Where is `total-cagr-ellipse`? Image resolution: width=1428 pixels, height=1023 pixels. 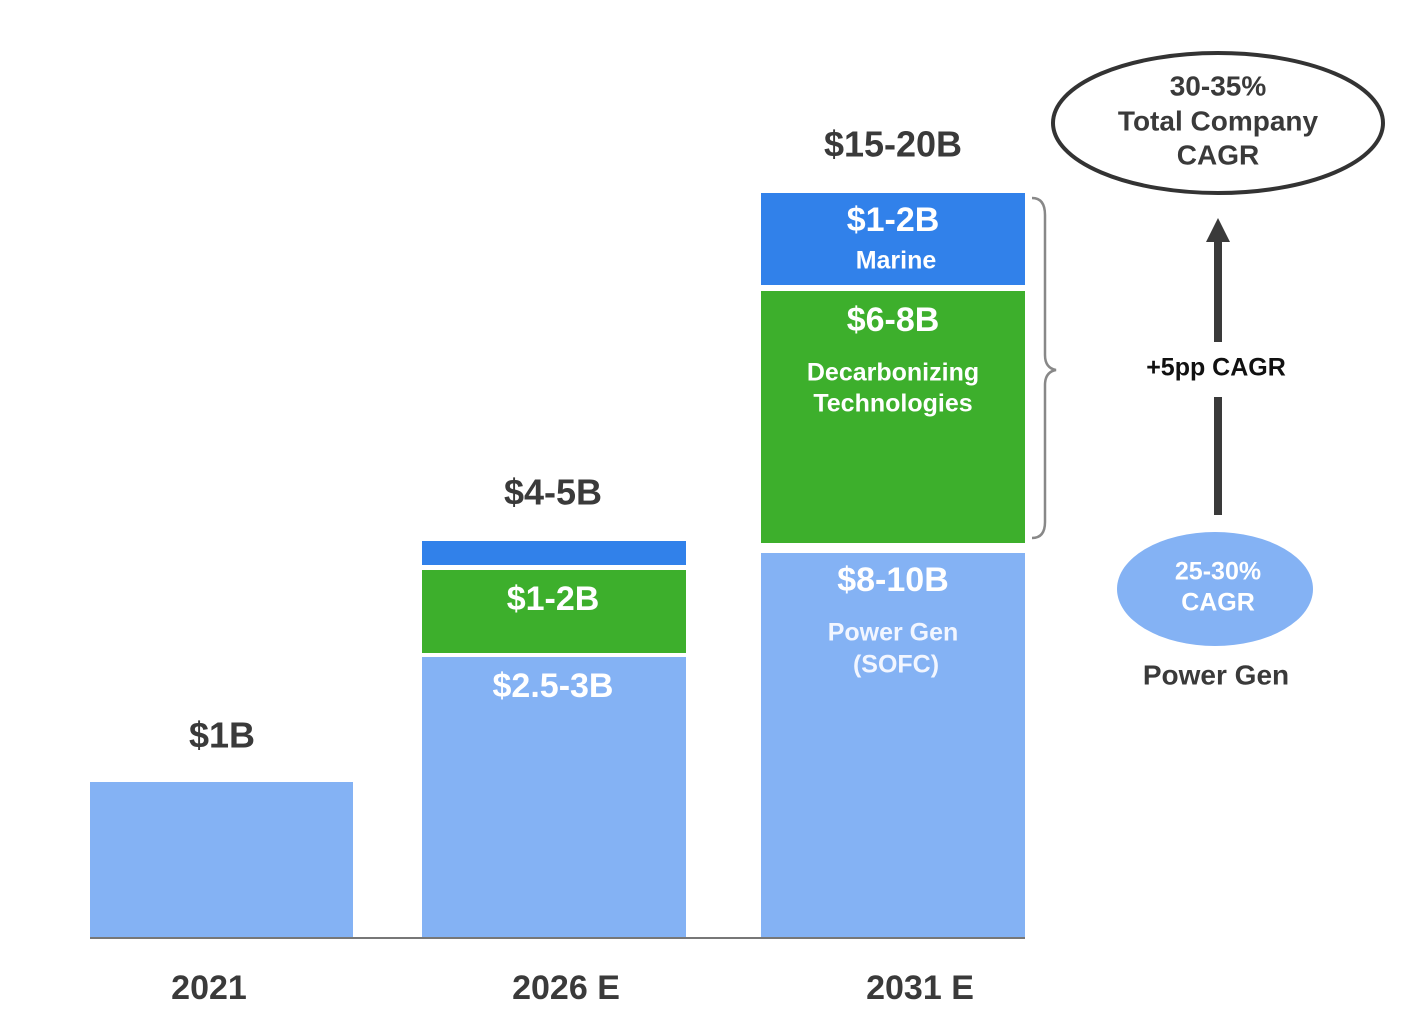 total-cagr-ellipse is located at coordinates (1218, 123).